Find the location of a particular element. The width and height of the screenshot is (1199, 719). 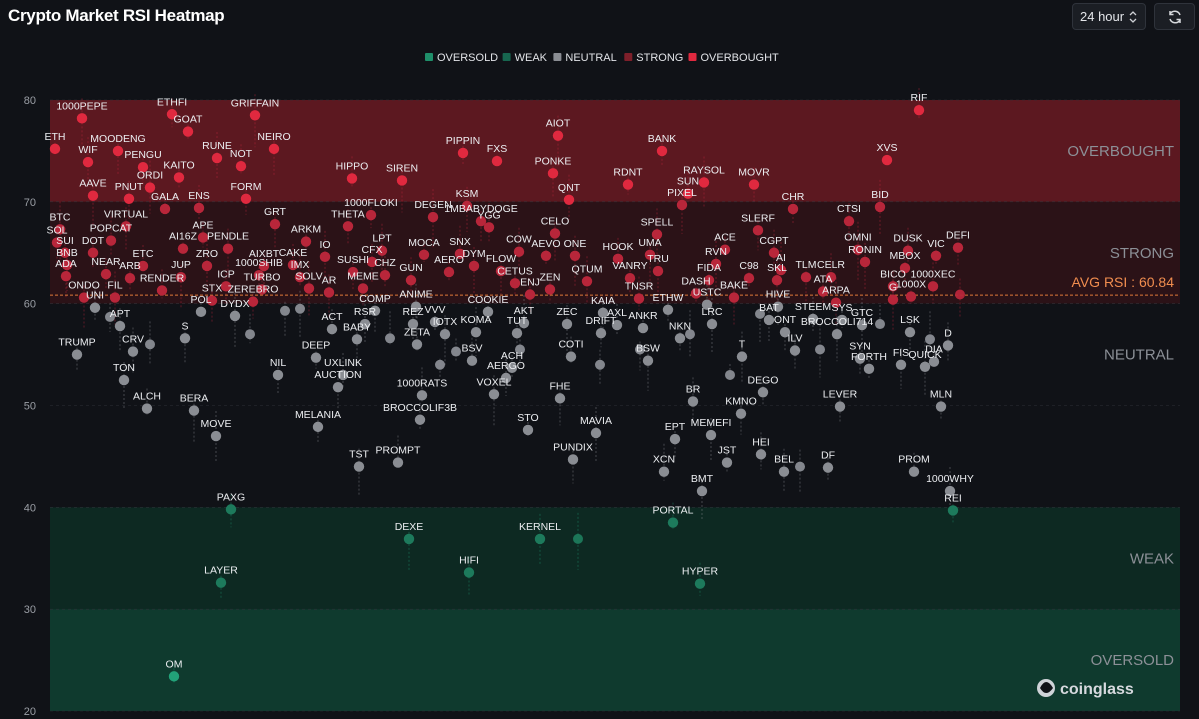

coin-point-bnb is located at coordinates (67, 265).